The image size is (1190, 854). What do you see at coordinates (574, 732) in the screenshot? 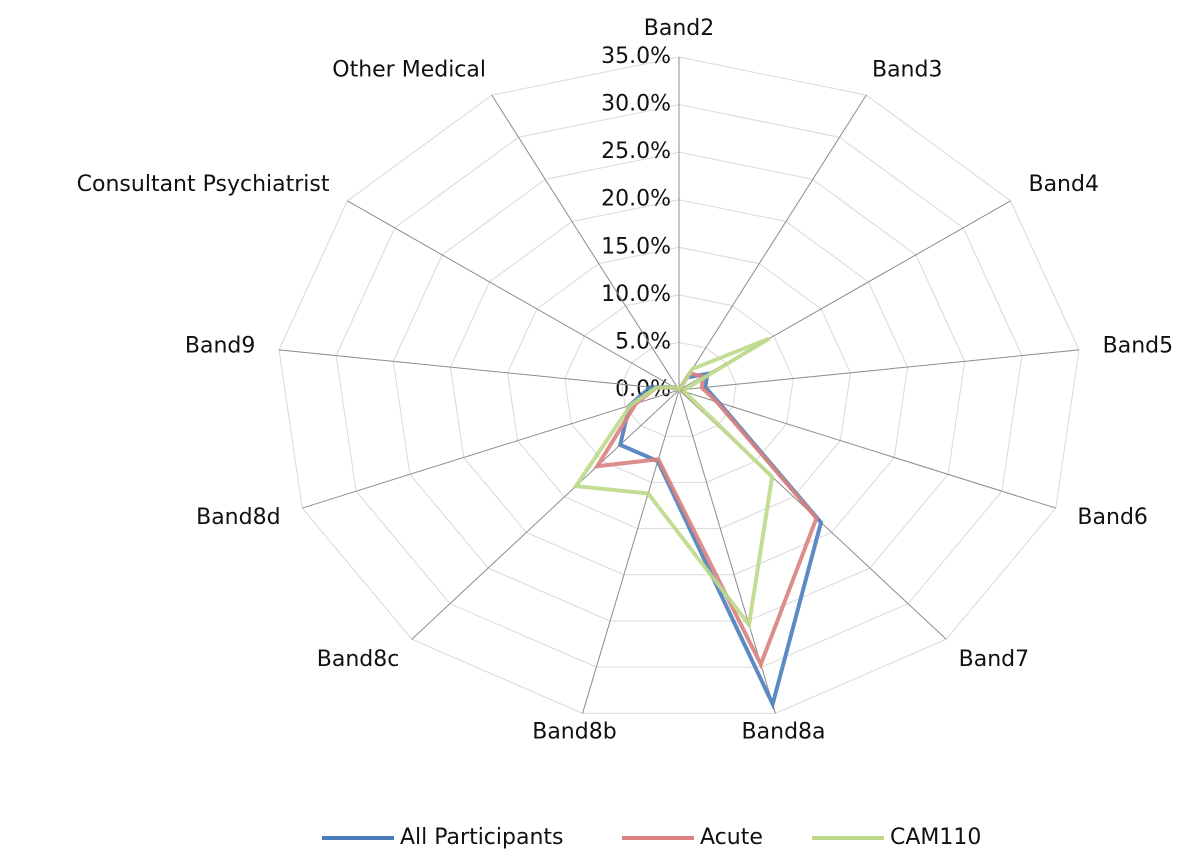
I see `category-label: Band8b` at bounding box center [574, 732].